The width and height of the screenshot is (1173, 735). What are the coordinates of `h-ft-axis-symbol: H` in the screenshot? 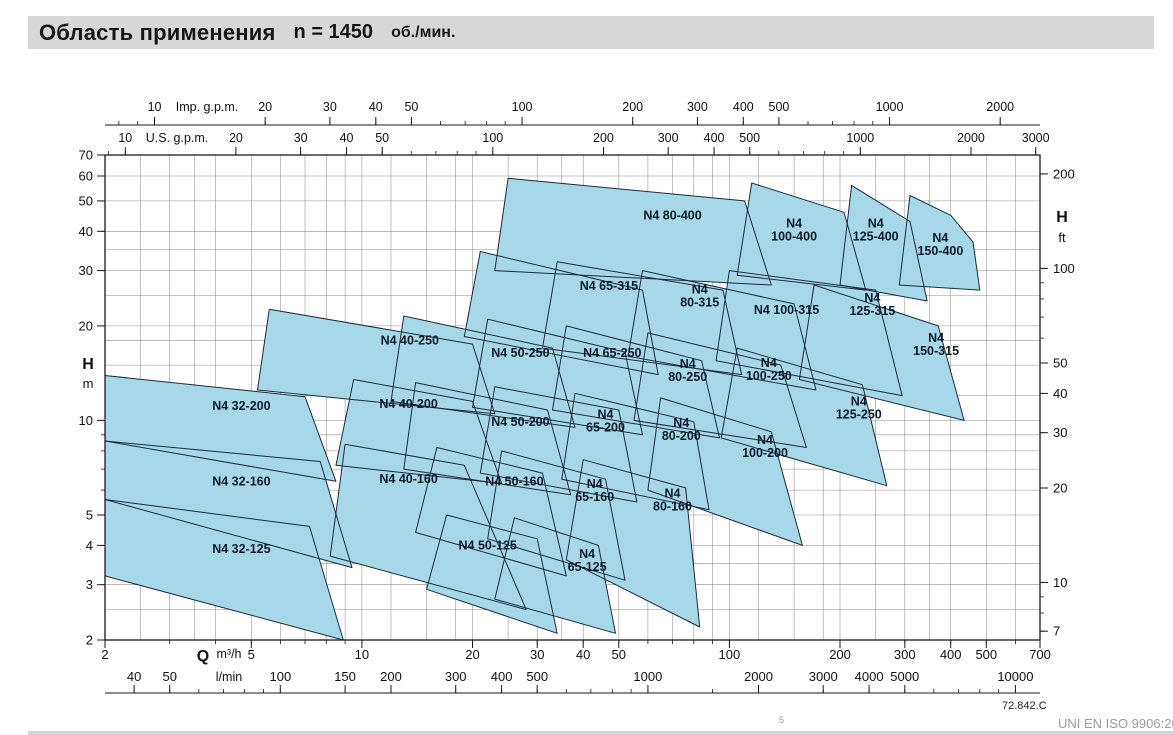 It's located at (1062, 217).